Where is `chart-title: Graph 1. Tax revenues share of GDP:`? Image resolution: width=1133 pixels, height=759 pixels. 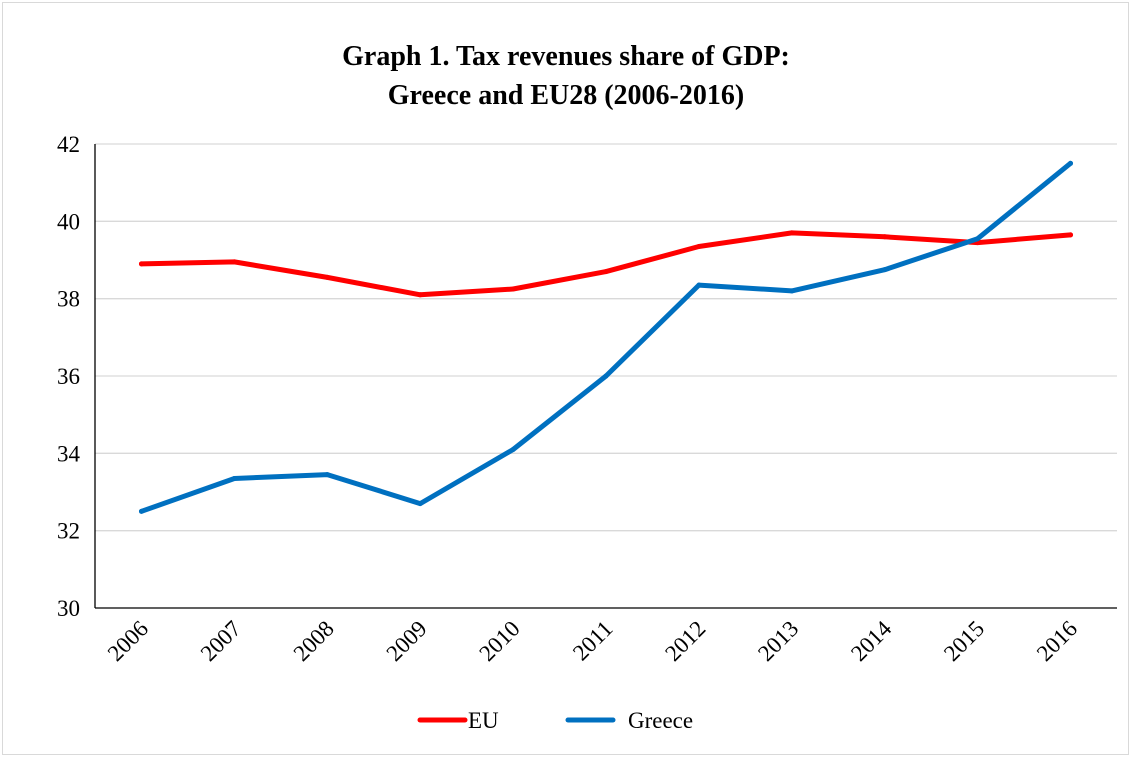
chart-title: Graph 1. Tax revenues share of GDP: is located at coordinates (566, 56).